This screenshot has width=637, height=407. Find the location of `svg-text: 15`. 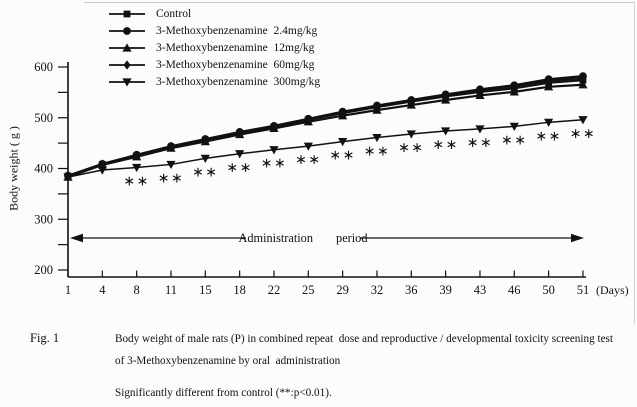

svg-text: 15 is located at coordinates (205, 290).